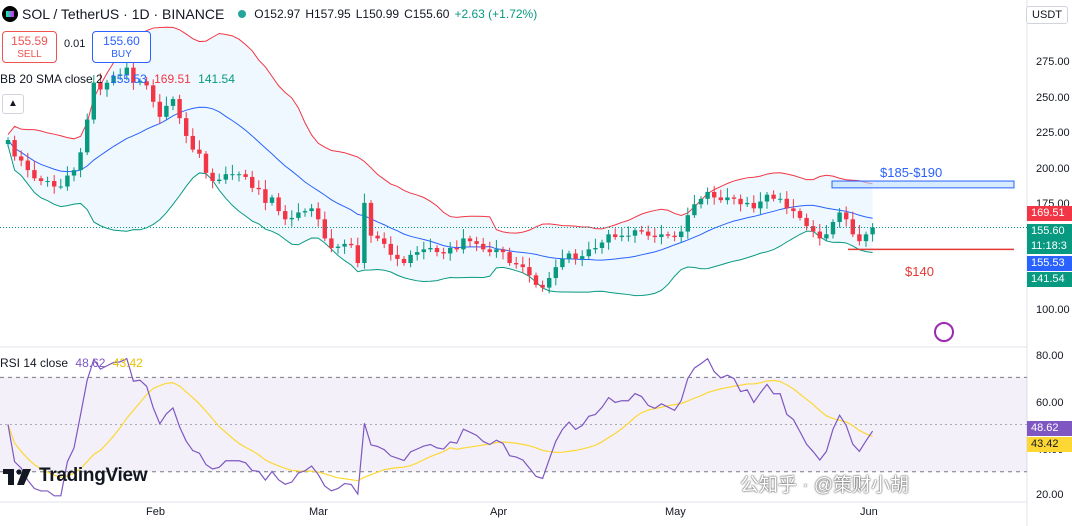 Image resolution: width=1072 pixels, height=526 pixels. I want to click on rsi-legend: RSI 14 close 48.62 43.42, so click(73, 363).